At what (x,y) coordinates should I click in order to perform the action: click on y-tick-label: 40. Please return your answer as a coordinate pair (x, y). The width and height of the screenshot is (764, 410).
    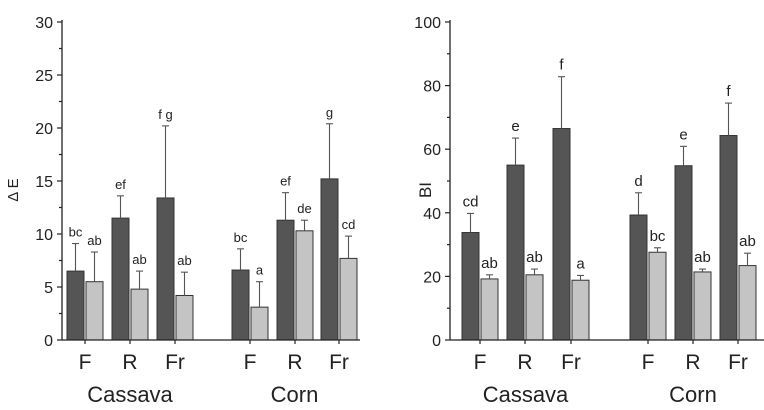
    Looking at the image, I should click on (432, 214).